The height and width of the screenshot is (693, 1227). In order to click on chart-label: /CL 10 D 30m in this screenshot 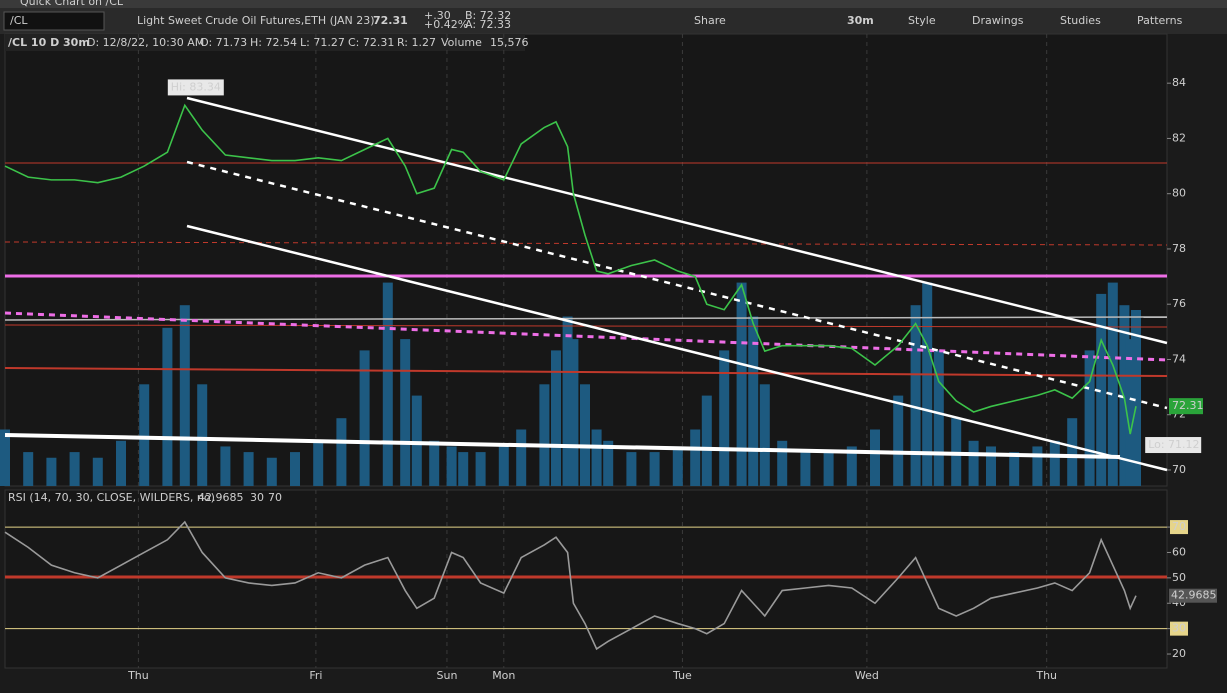, I will do `click(49, 42)`.